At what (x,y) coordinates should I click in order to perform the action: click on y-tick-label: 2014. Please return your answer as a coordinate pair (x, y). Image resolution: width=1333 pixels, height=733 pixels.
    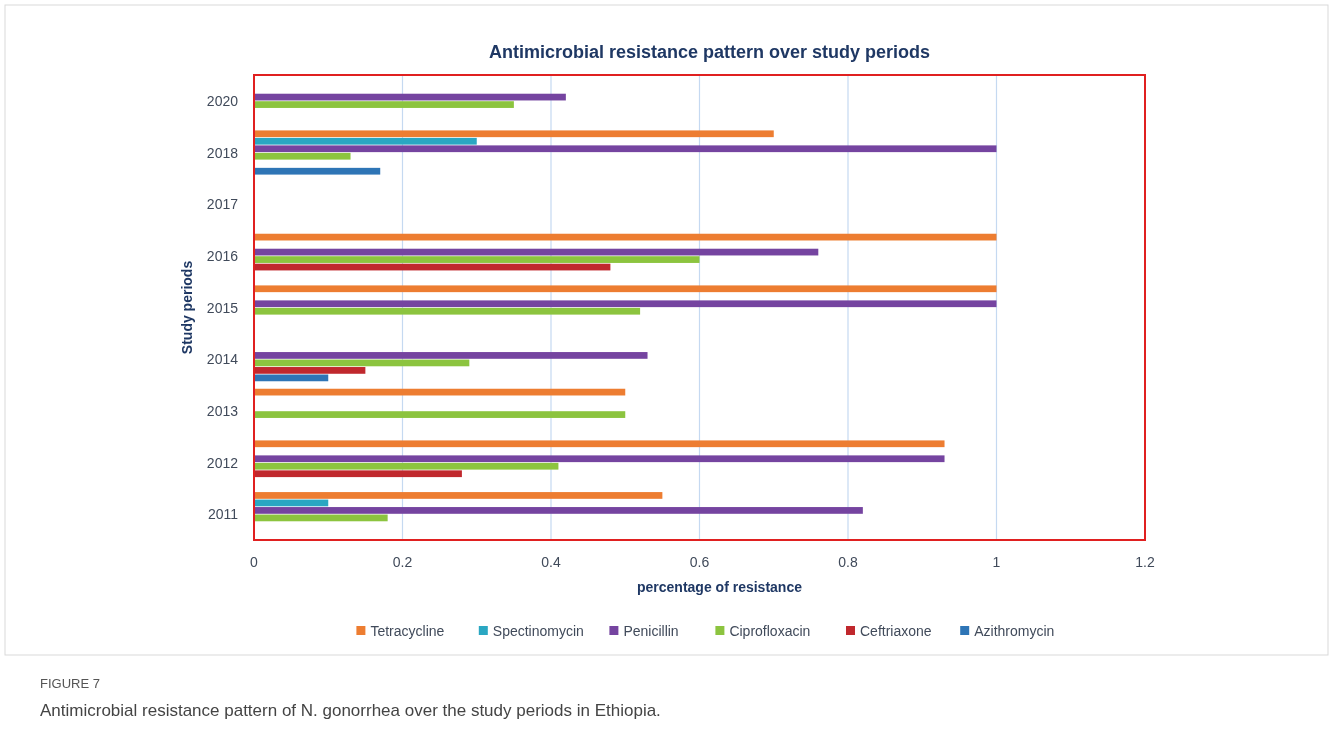
    Looking at the image, I should click on (222, 359).